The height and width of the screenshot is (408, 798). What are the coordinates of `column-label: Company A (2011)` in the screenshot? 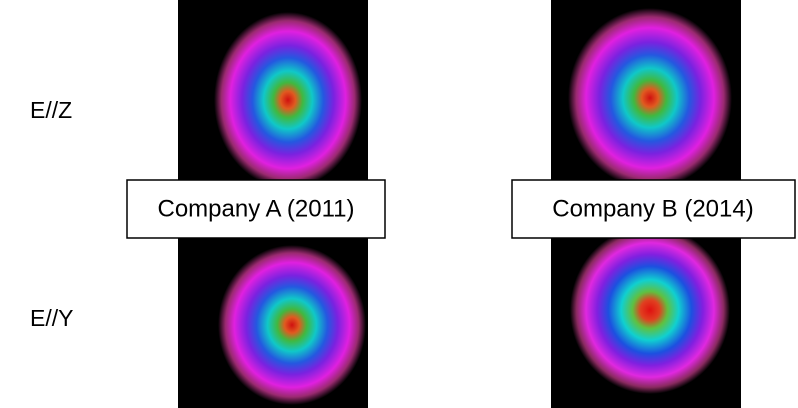 It's located at (255, 208).